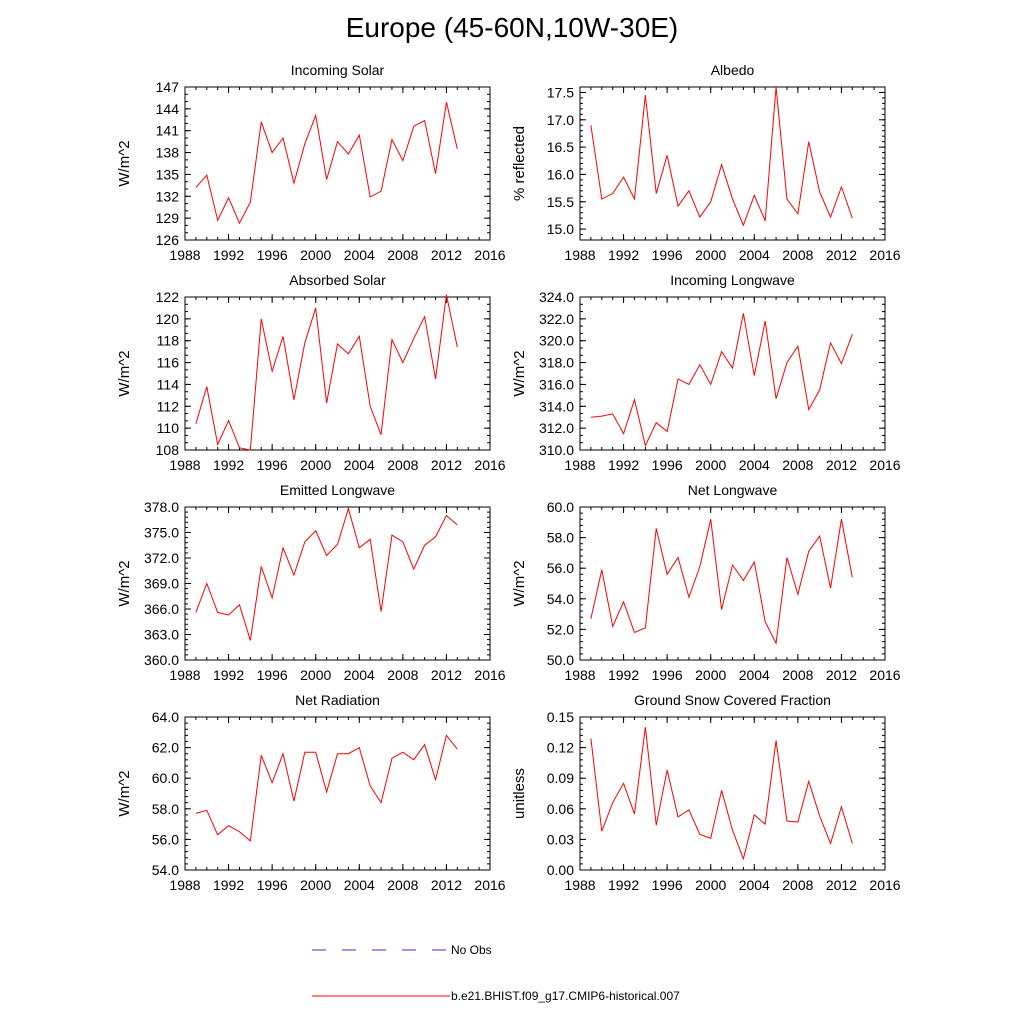 The height and width of the screenshot is (1024, 1024). Describe the element at coordinates (797, 255) in the screenshot. I see `albedo-x-tick-label: 2008` at that location.